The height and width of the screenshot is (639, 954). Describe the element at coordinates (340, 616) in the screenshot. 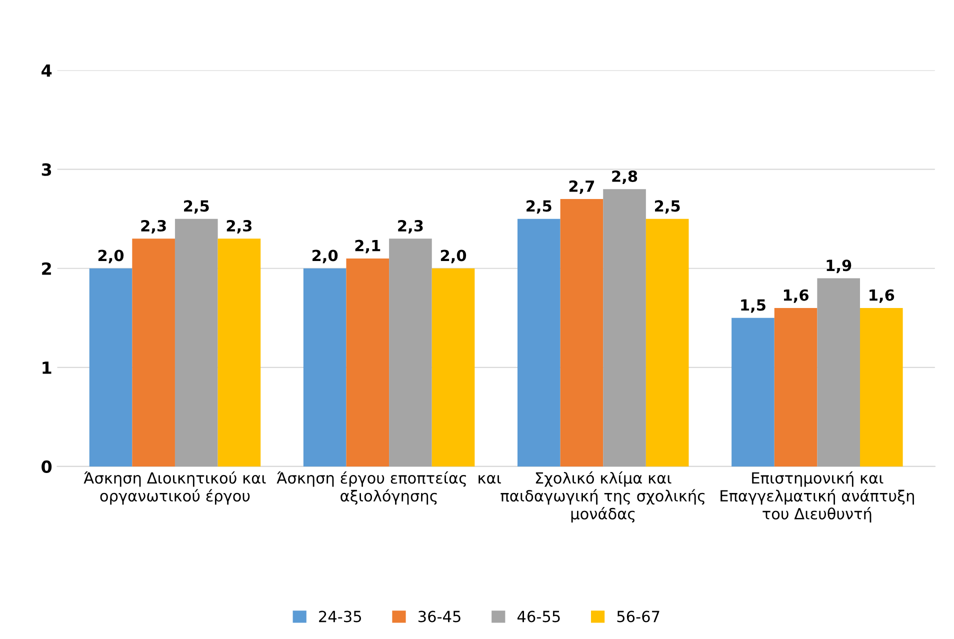

I see `legend-label: 24-35` at that location.